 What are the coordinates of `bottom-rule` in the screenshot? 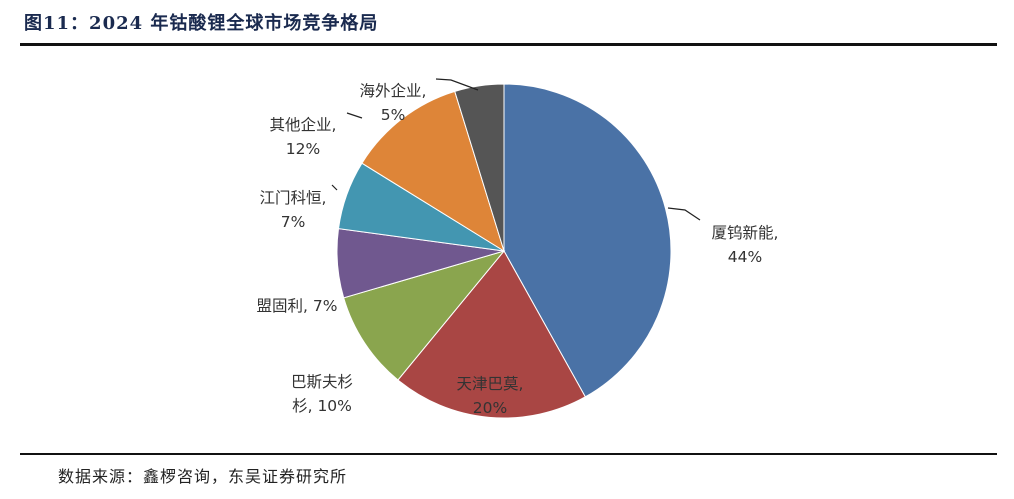 It's located at (508, 454).